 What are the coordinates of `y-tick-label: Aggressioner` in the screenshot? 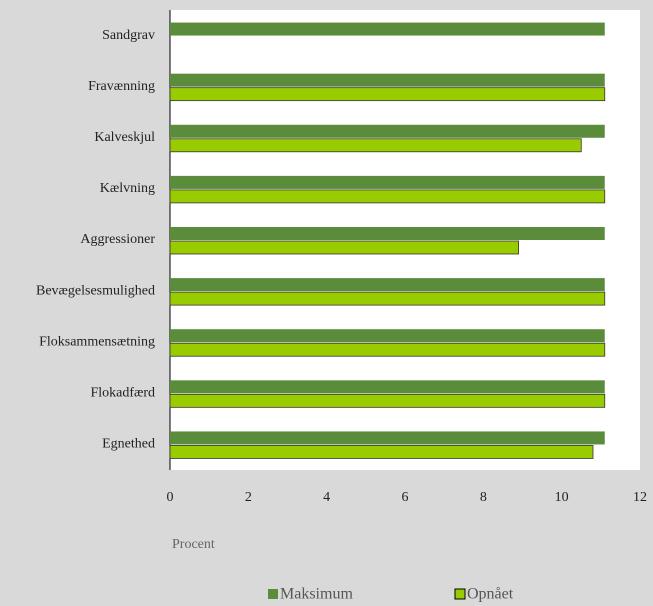 It's located at (117, 239).